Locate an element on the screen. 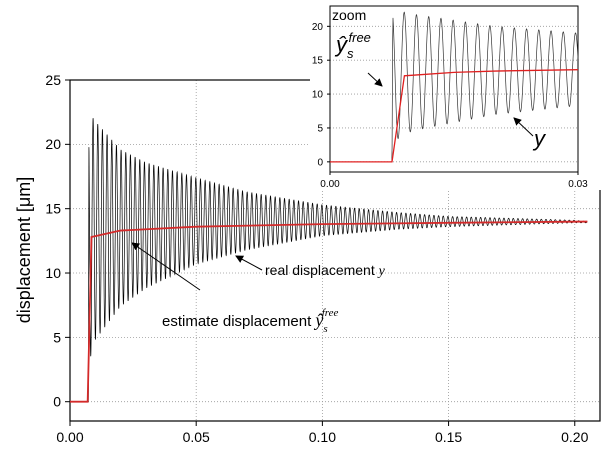 This screenshot has height=467, width=610. main-x-tick-label: 0.10 is located at coordinates (322, 437).